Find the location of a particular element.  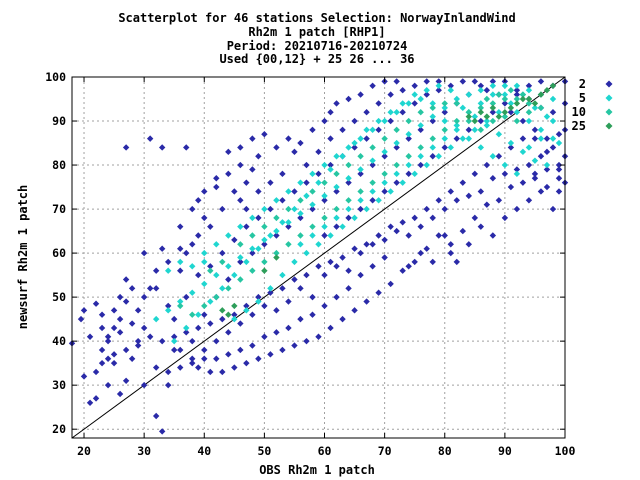

x-tick-label: 40 is located at coordinates (204, 451).